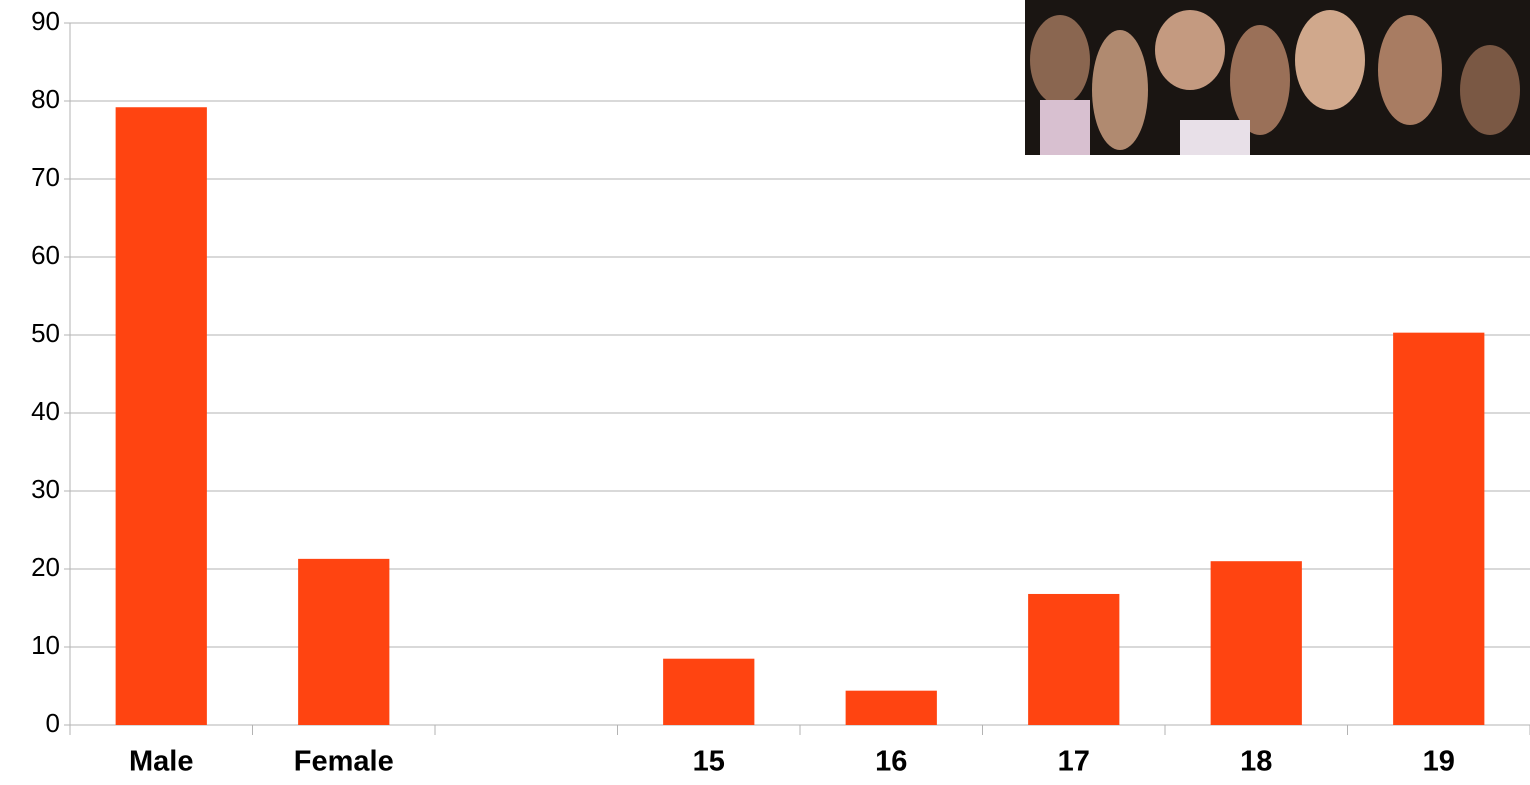  Describe the element at coordinates (45, 489) in the screenshot. I see `y-tick-label: 30` at that location.